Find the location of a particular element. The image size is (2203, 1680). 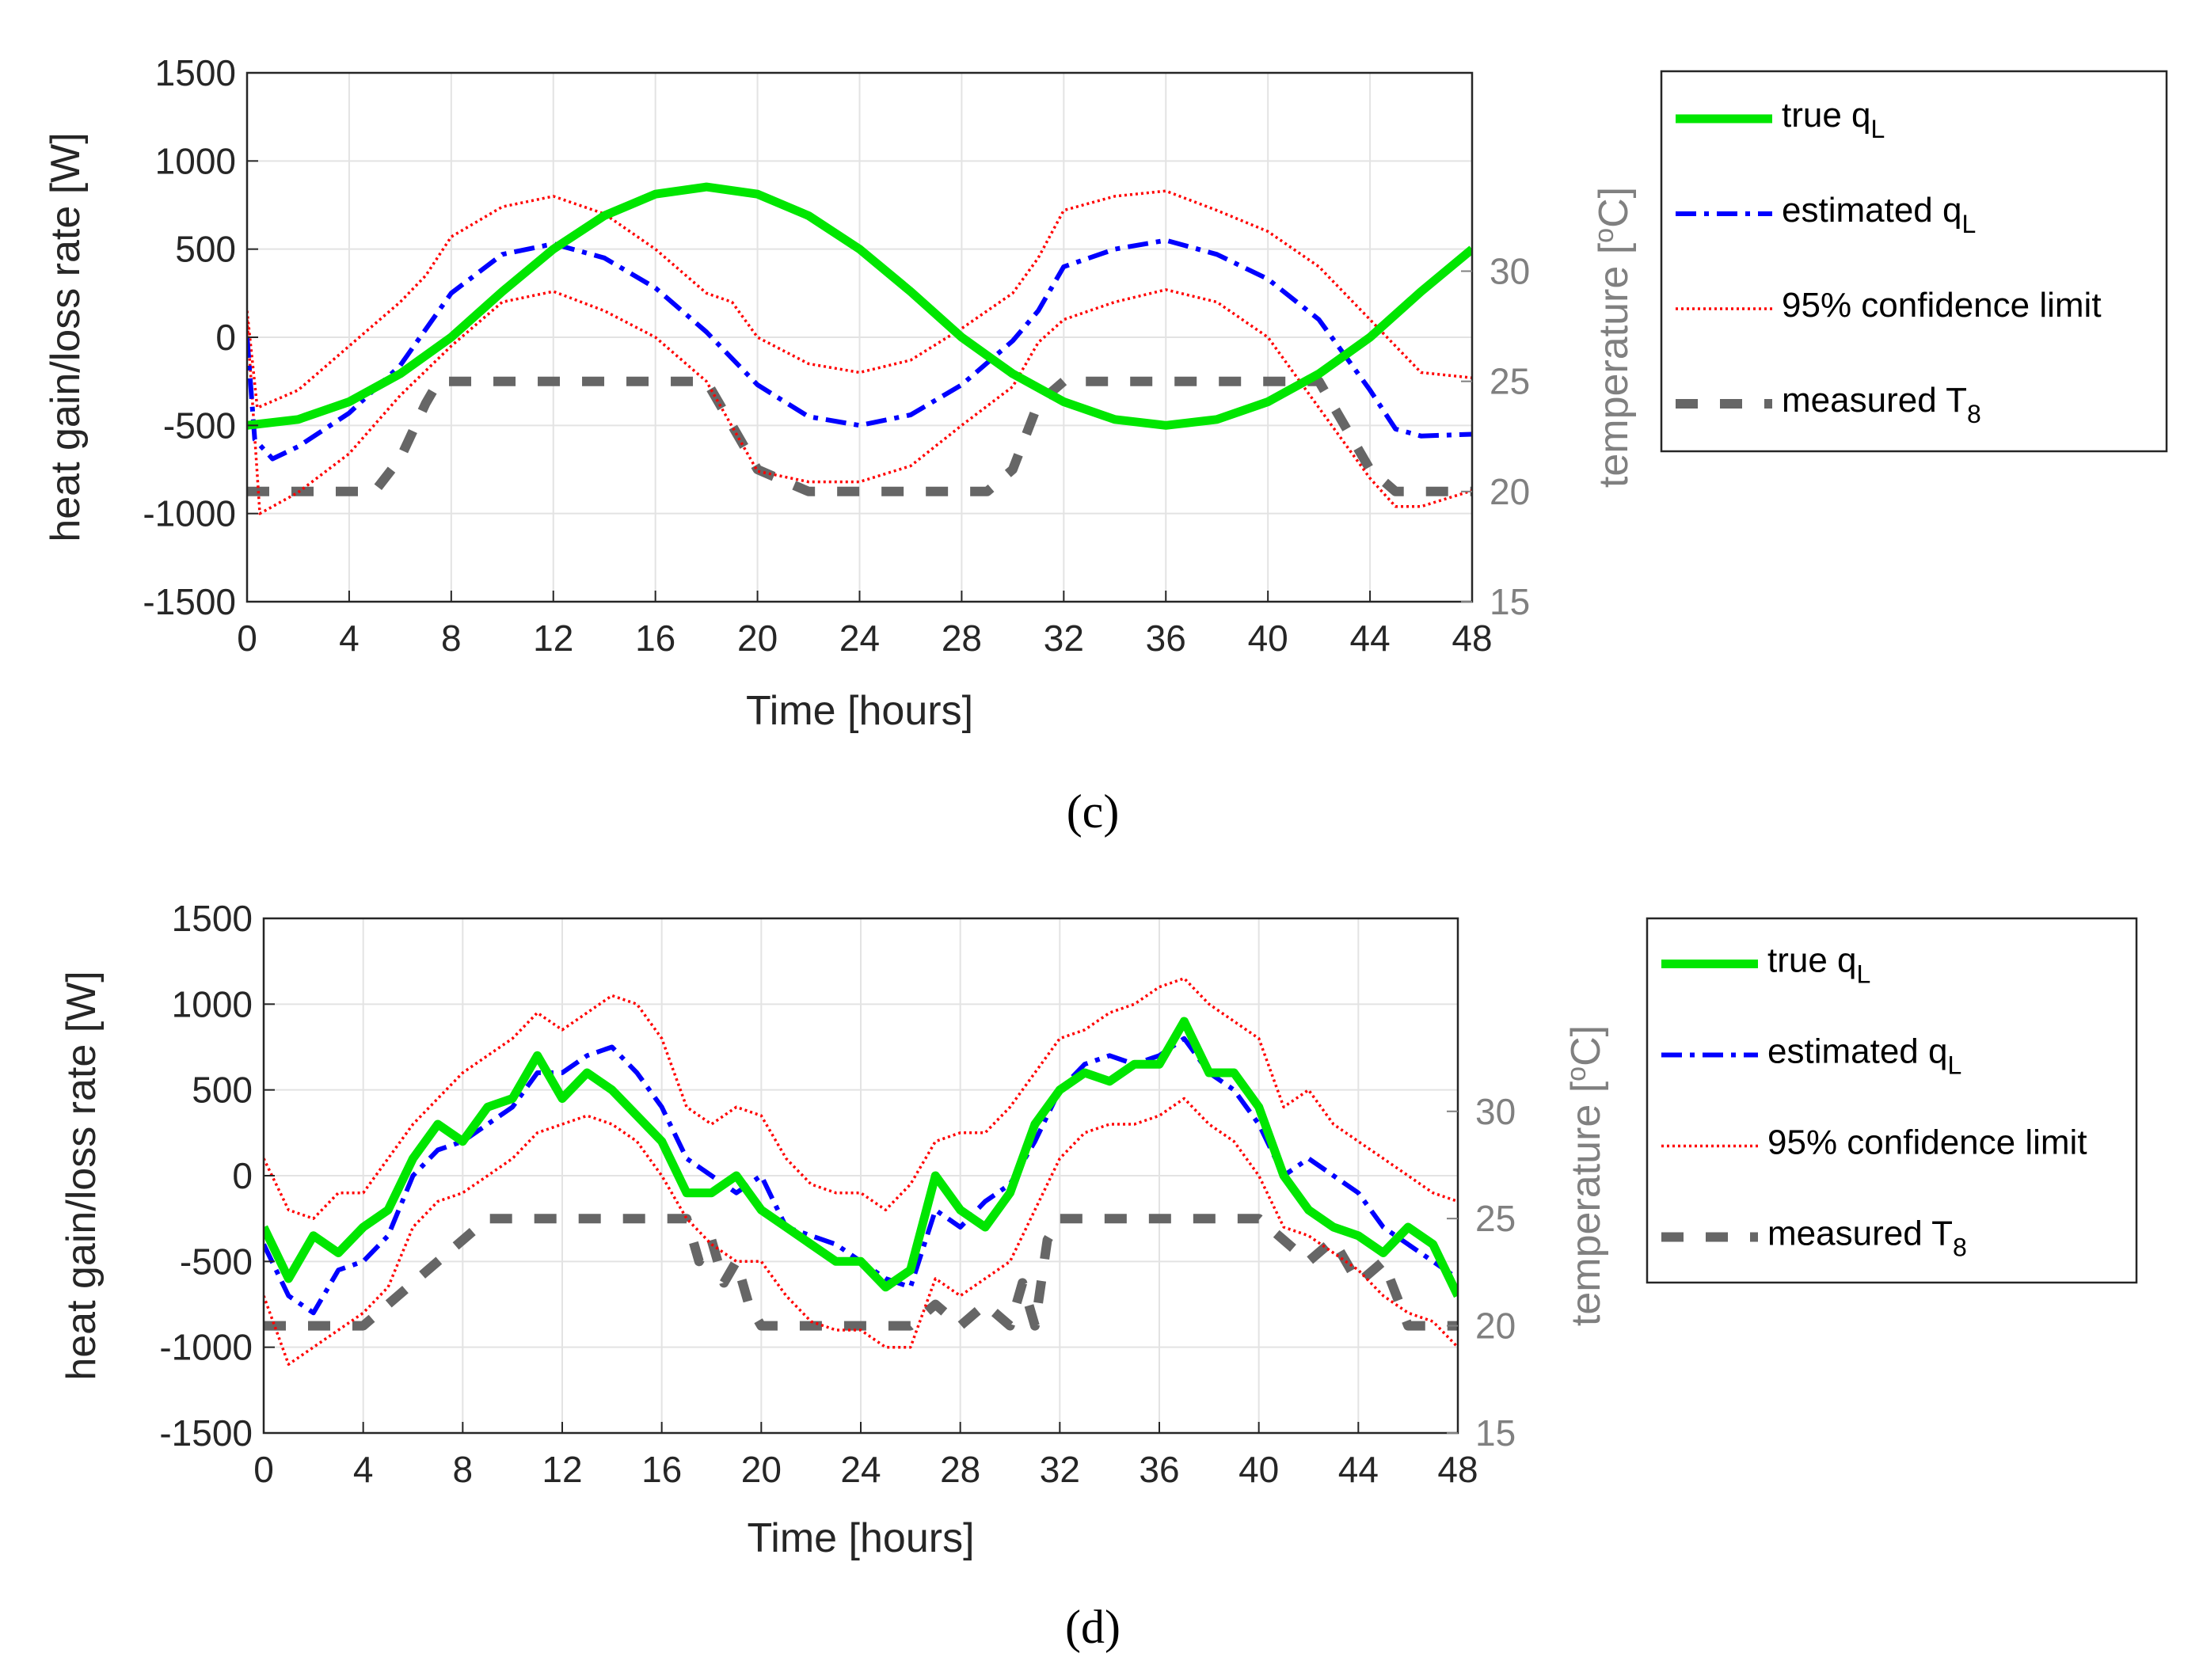

panel-label: (d) is located at coordinates (1093, 1627).